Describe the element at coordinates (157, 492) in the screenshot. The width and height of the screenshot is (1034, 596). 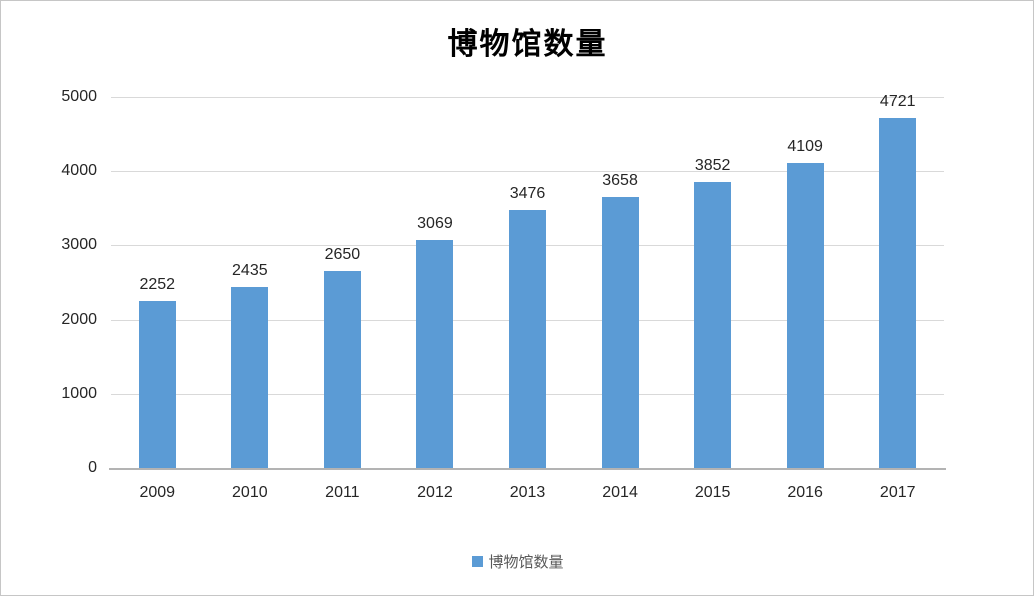
I see `x-tick-label-2009: 2009` at that location.